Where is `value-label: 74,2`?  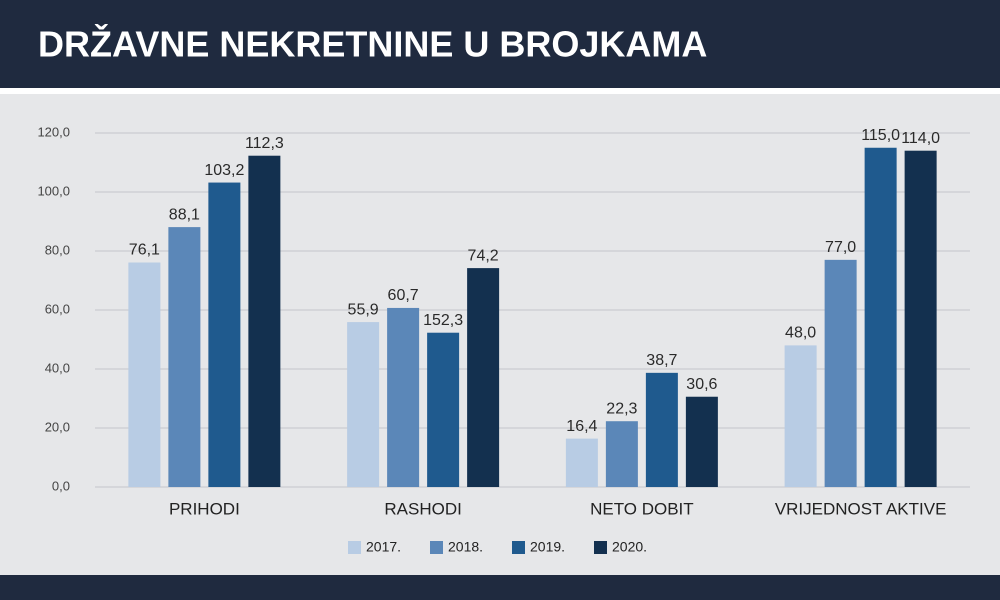 value-label: 74,2 is located at coordinates (483, 255).